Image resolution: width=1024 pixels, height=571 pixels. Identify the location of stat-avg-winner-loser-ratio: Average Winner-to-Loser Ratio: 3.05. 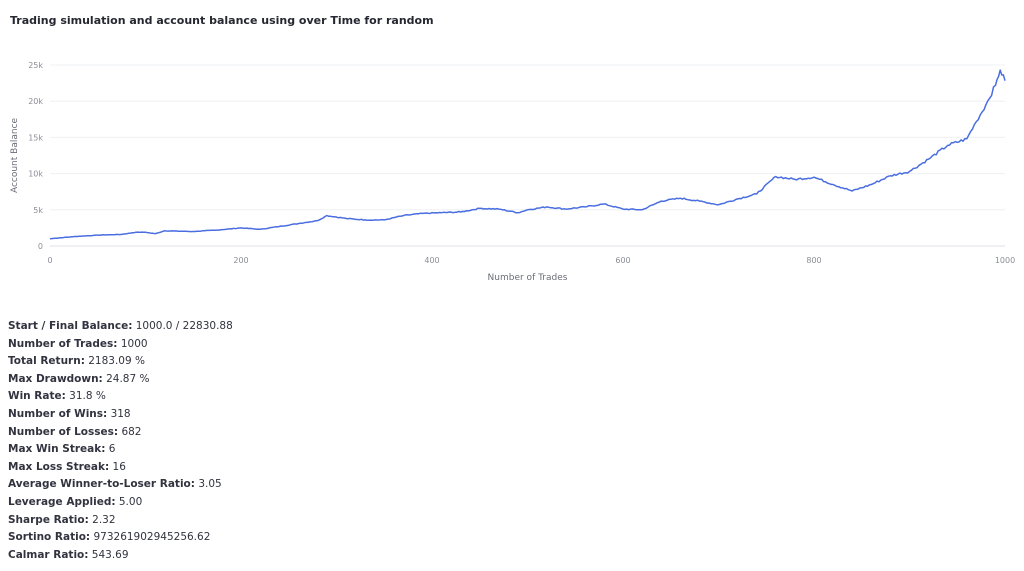
(115, 484).